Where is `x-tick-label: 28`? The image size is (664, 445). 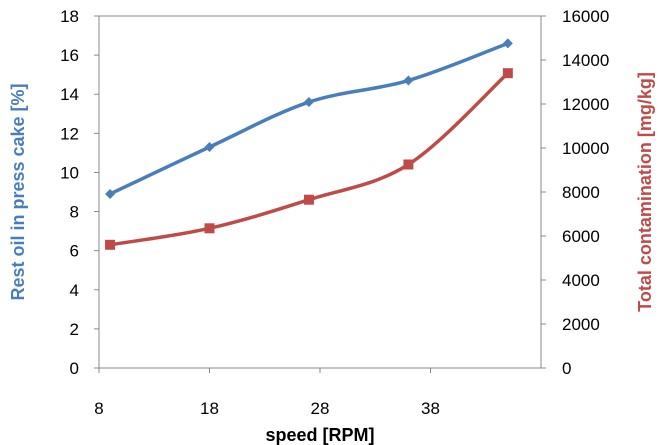 x-tick-label: 28 is located at coordinates (320, 408).